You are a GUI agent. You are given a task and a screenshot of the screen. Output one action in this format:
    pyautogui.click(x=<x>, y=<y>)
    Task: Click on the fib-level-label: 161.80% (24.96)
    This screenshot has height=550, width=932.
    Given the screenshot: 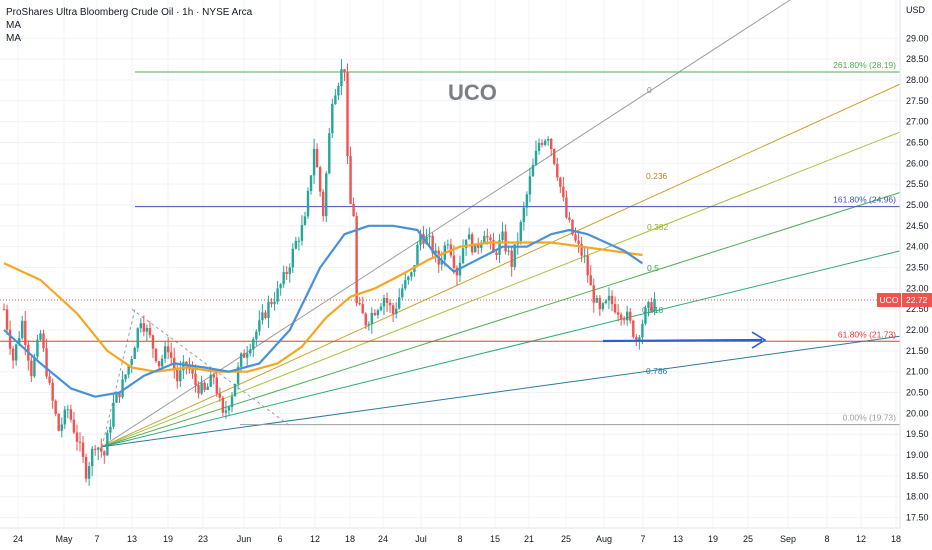 What is the action you would take?
    pyautogui.click(x=864, y=200)
    